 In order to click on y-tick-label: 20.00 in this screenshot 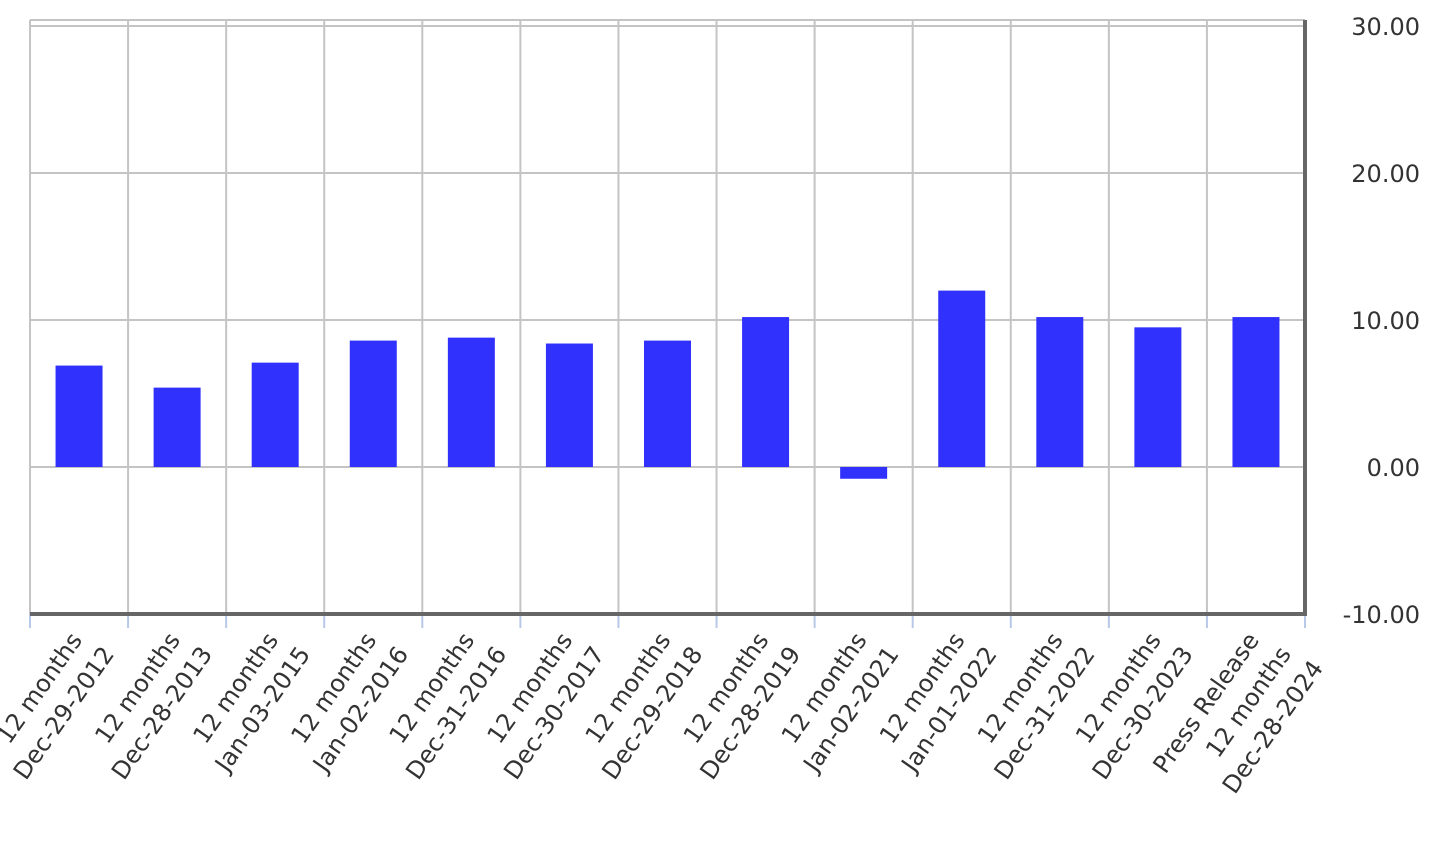, I will do `click(1385, 174)`.